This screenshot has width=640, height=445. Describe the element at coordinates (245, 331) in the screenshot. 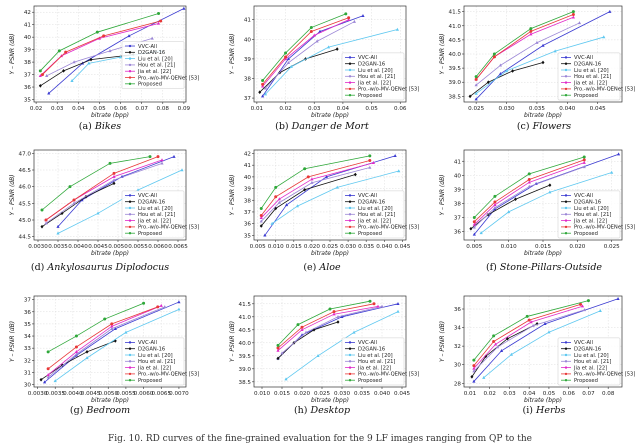

I see `y-tick-label: 40.5` at that location.